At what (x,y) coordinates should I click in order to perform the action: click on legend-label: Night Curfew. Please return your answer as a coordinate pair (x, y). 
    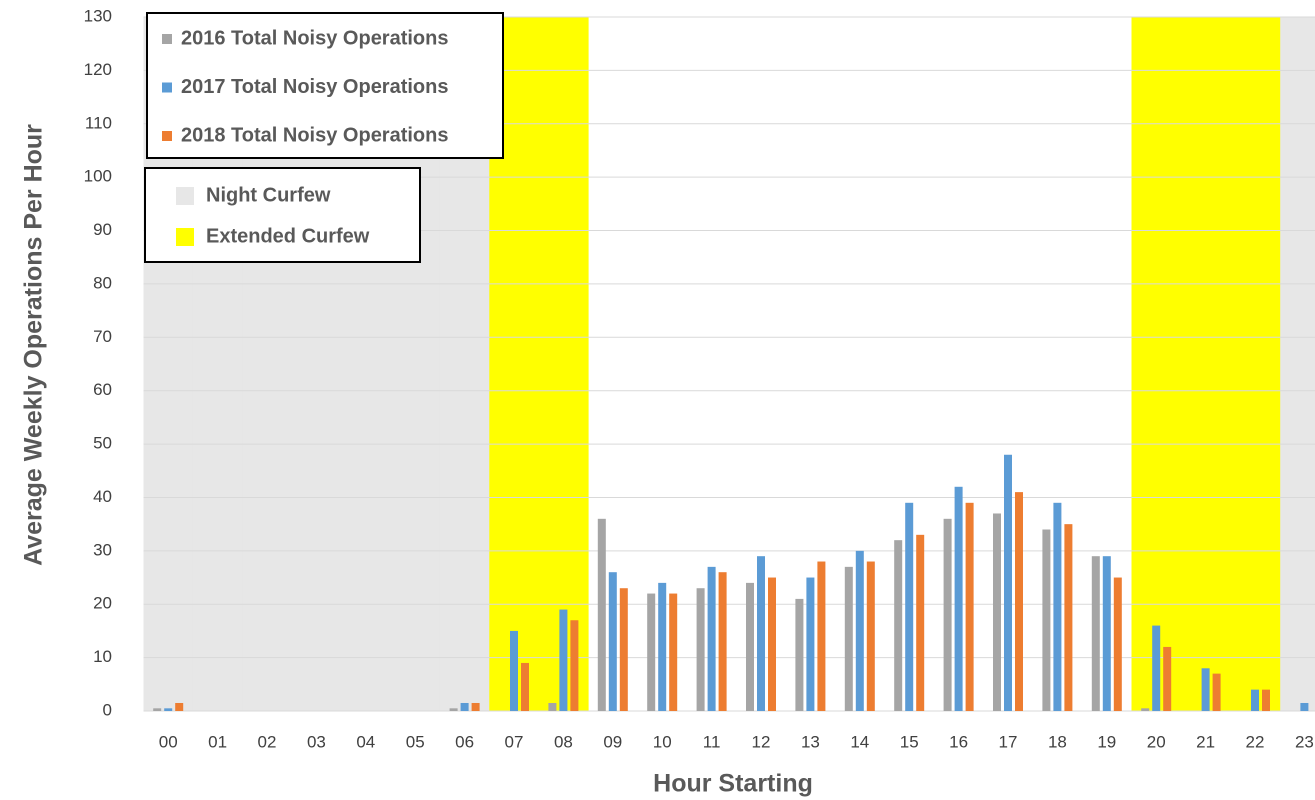
    Looking at the image, I should click on (268, 195).